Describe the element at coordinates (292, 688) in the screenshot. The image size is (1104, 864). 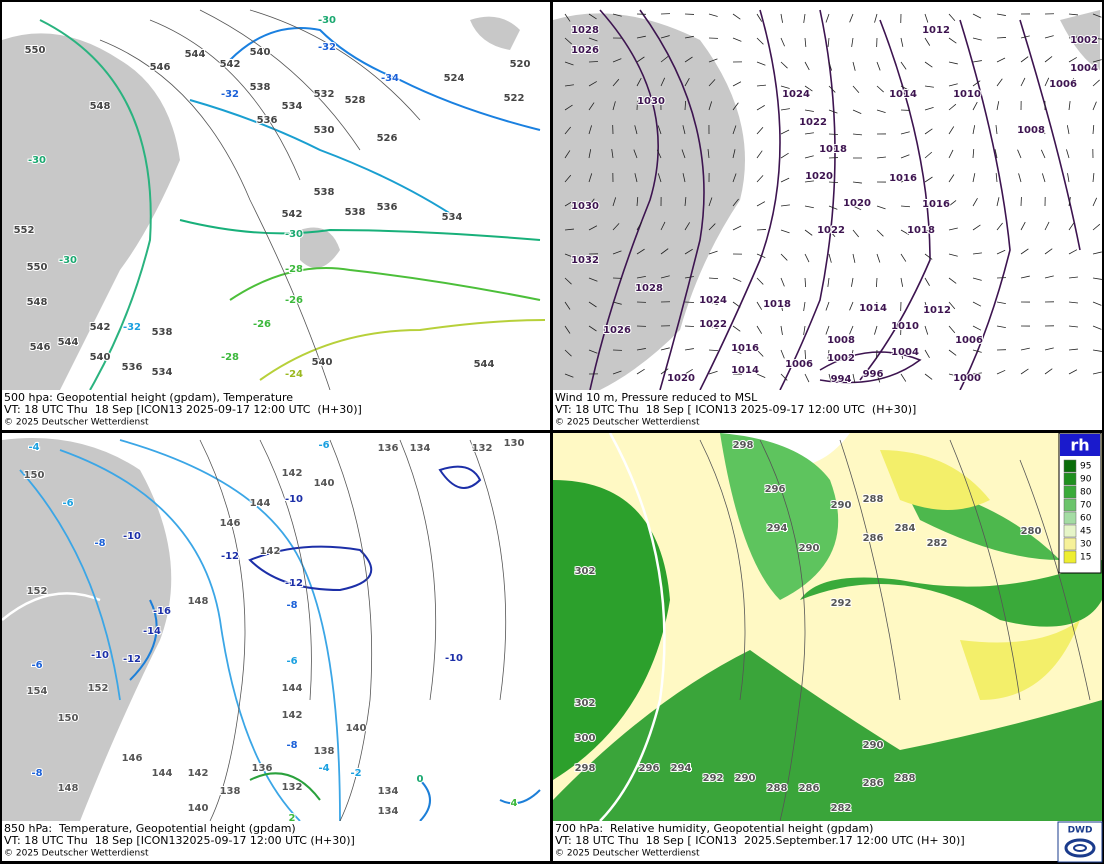
I see `contour-label: 144` at that location.